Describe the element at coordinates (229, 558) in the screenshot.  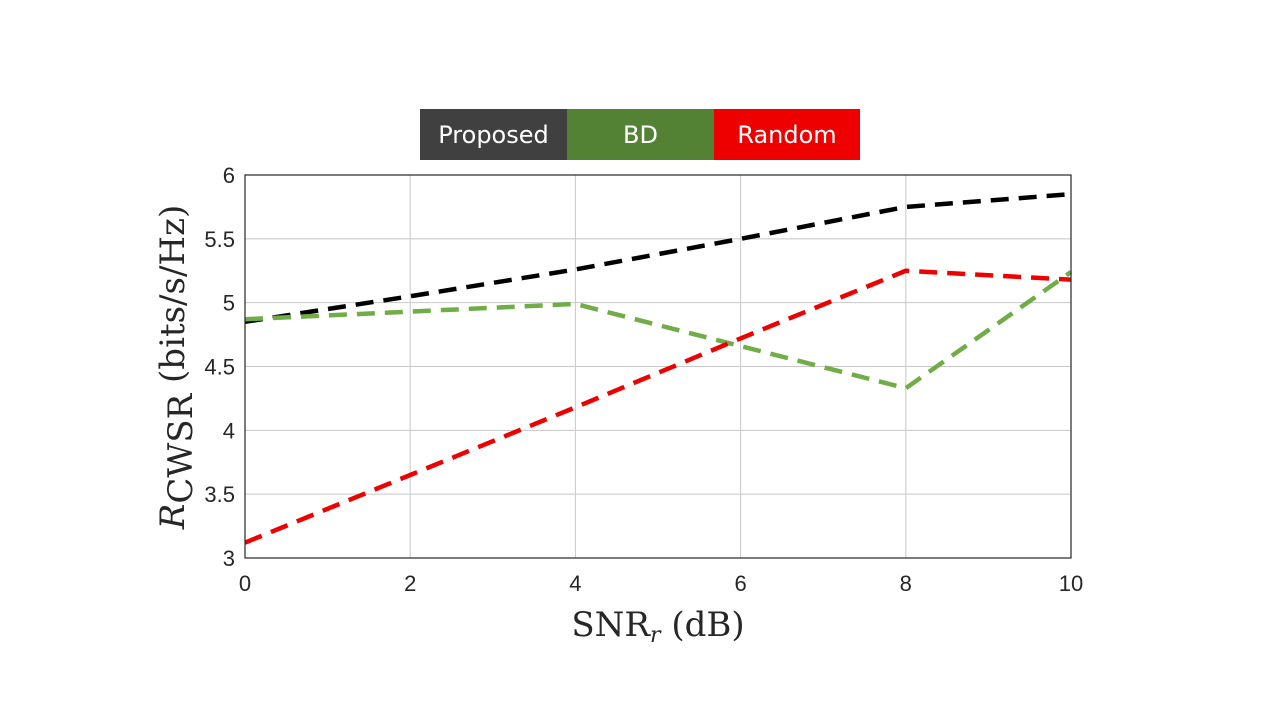
I see `y-tick-label: 3` at that location.